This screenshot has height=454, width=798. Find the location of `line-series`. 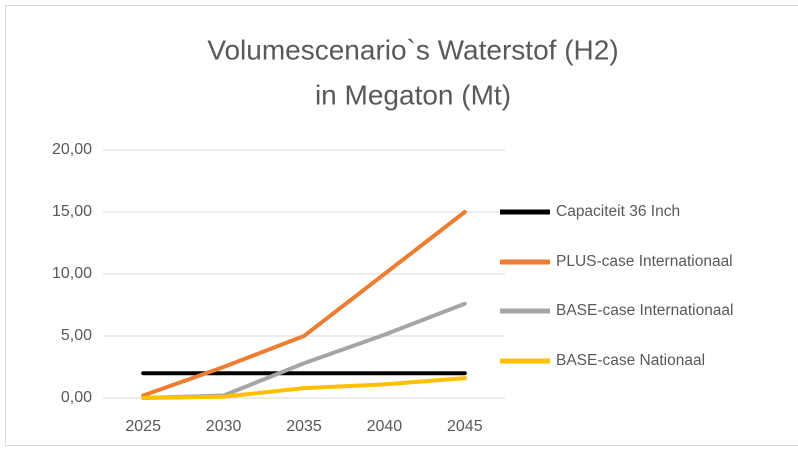

line-series is located at coordinates (304, 388).